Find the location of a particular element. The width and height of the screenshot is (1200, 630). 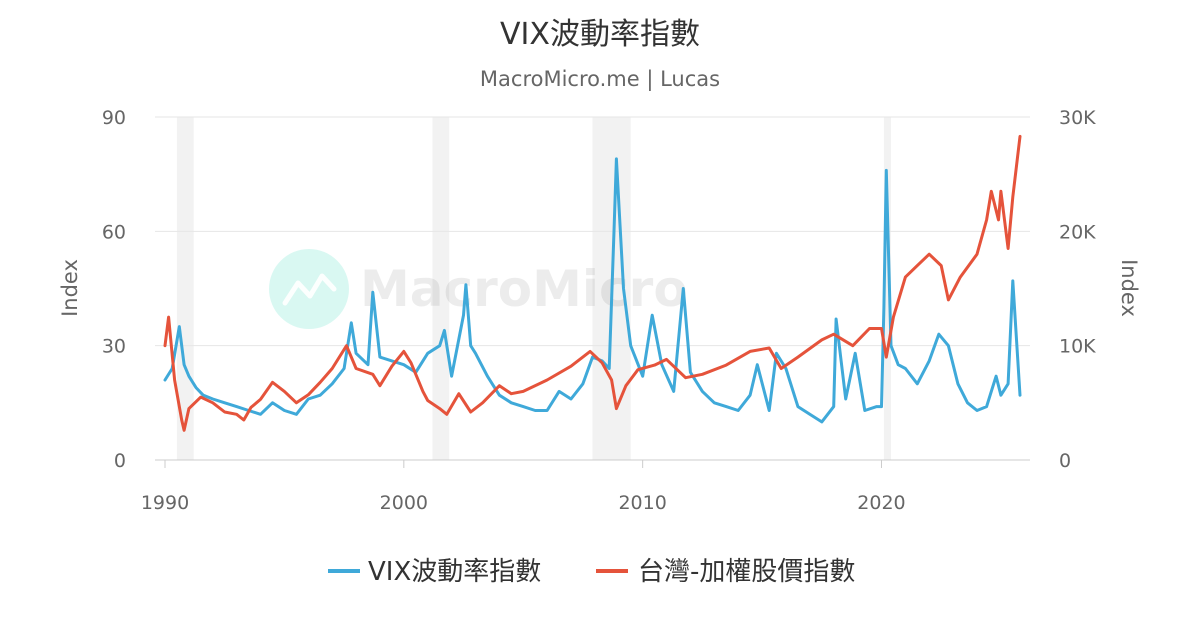

x-tick-label: 2000 is located at coordinates (404, 503).